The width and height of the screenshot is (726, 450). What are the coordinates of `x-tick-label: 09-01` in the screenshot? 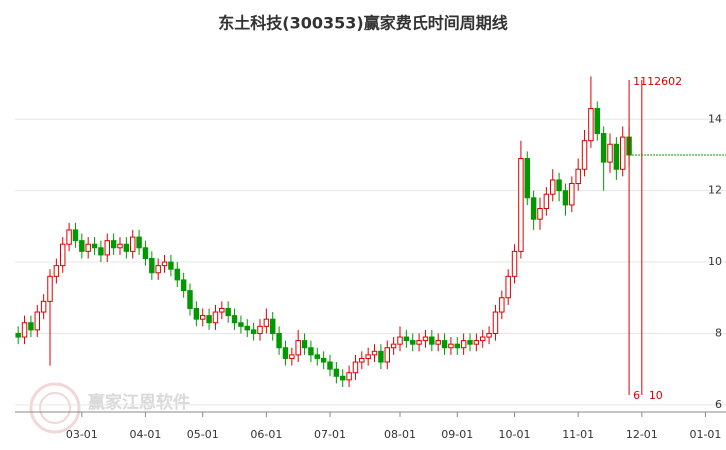 It's located at (457, 434).